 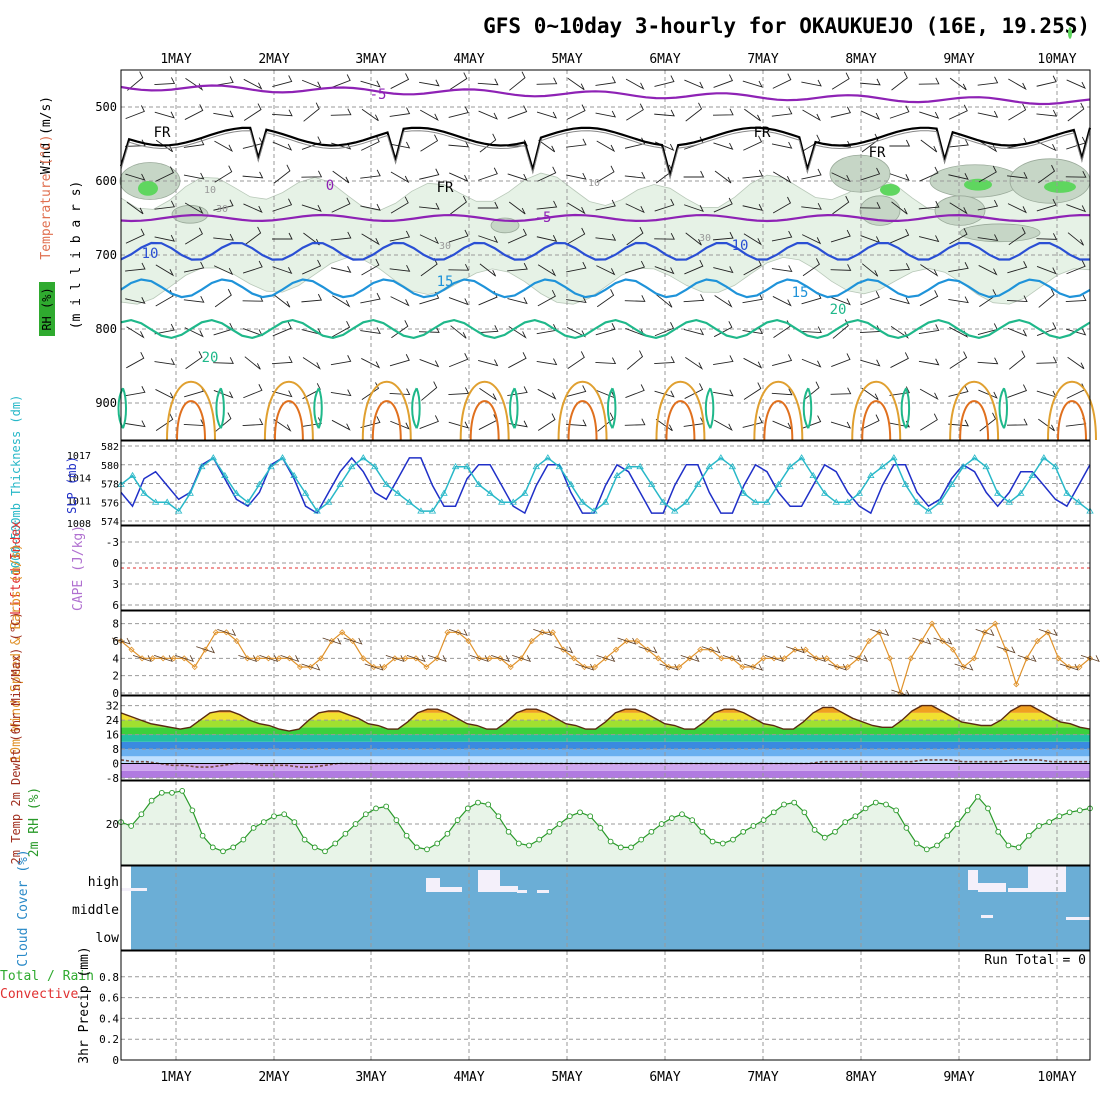 What do you see at coordinates (115, 676) in the screenshot?
I see `wind-tick-label: 2` at bounding box center [115, 676].